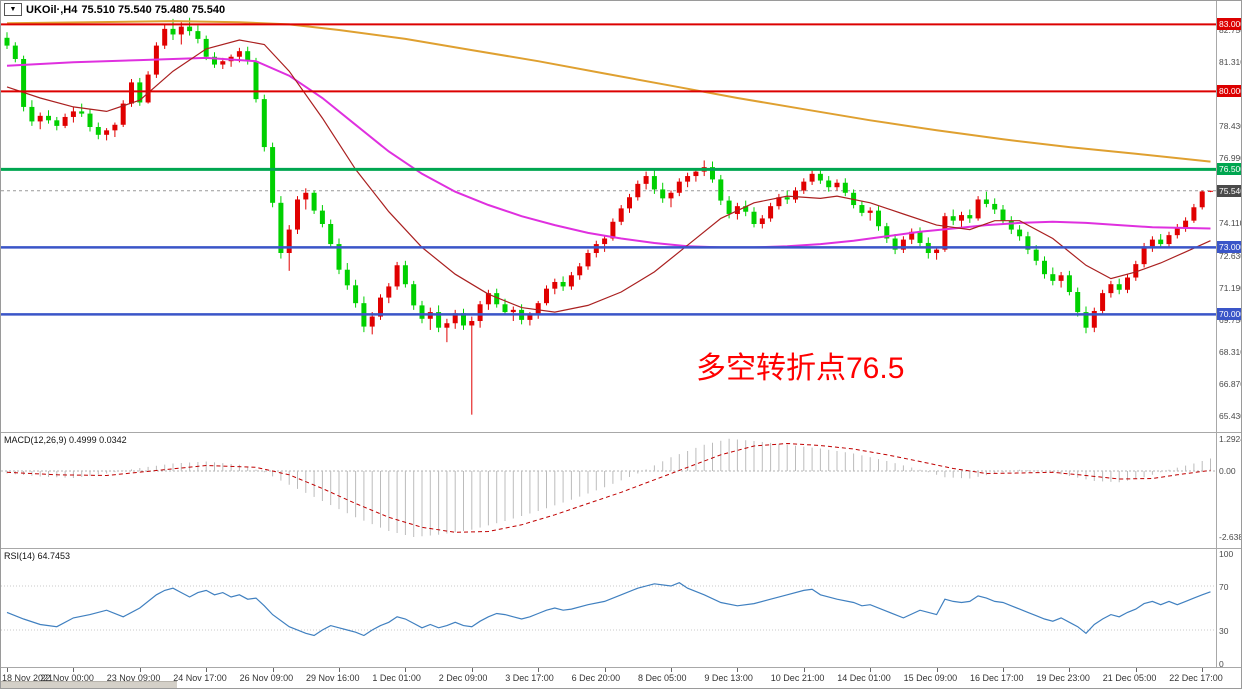 This screenshot has width=1242, height=689. What do you see at coordinates (800, 368) in the screenshot?
I see `chart-annotation-text: 多空转折点76.5` at bounding box center [800, 368].